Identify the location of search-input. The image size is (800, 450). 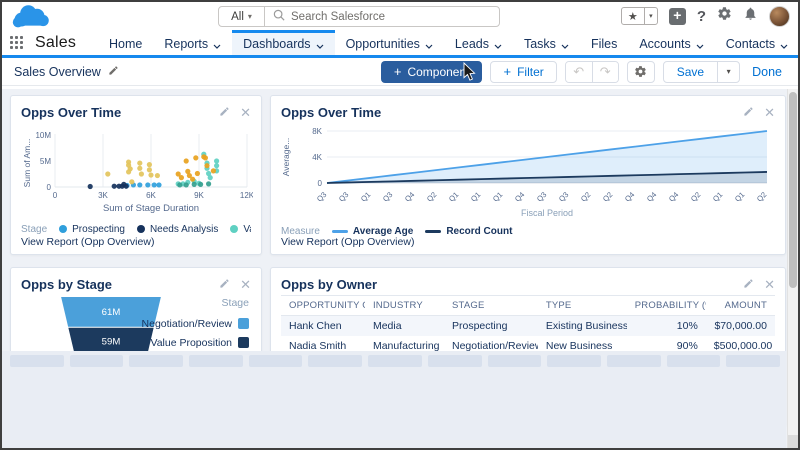
(395, 16).